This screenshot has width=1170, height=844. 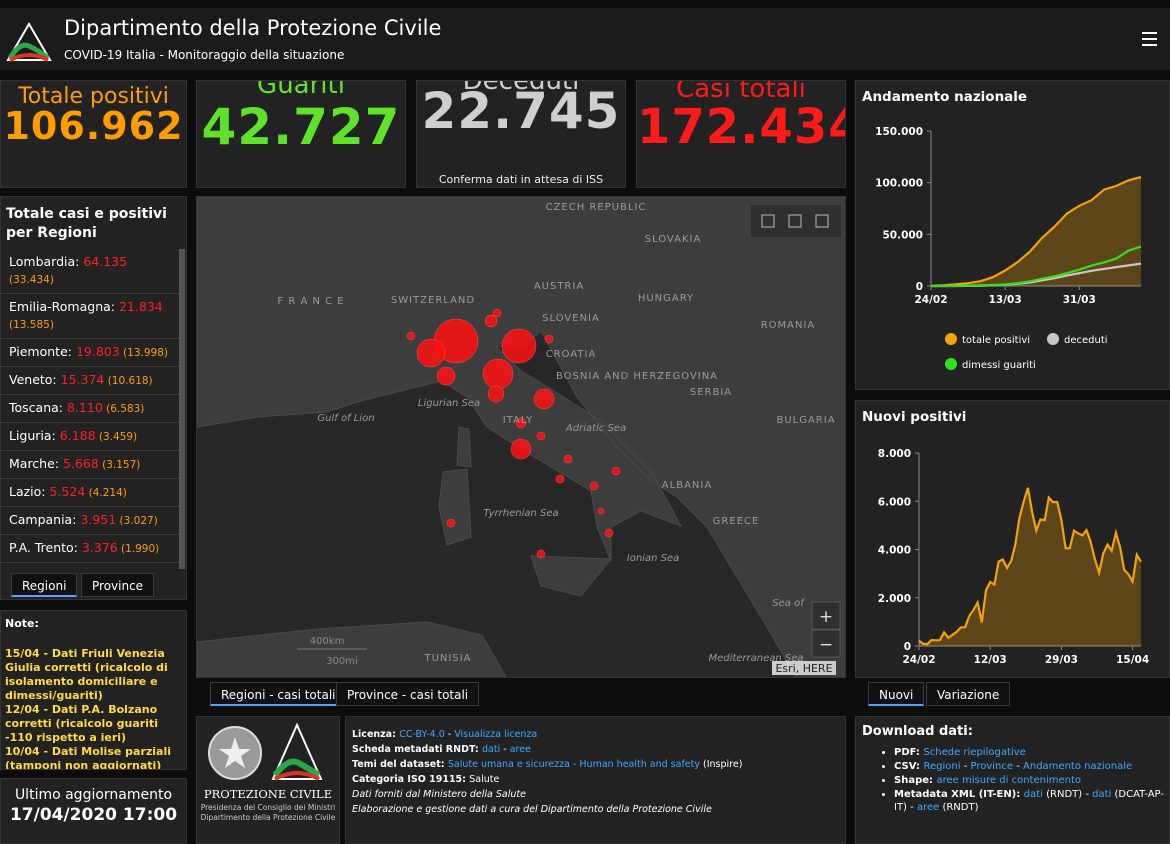 I want to click on map-label: ROMANIA, so click(x=788, y=325).